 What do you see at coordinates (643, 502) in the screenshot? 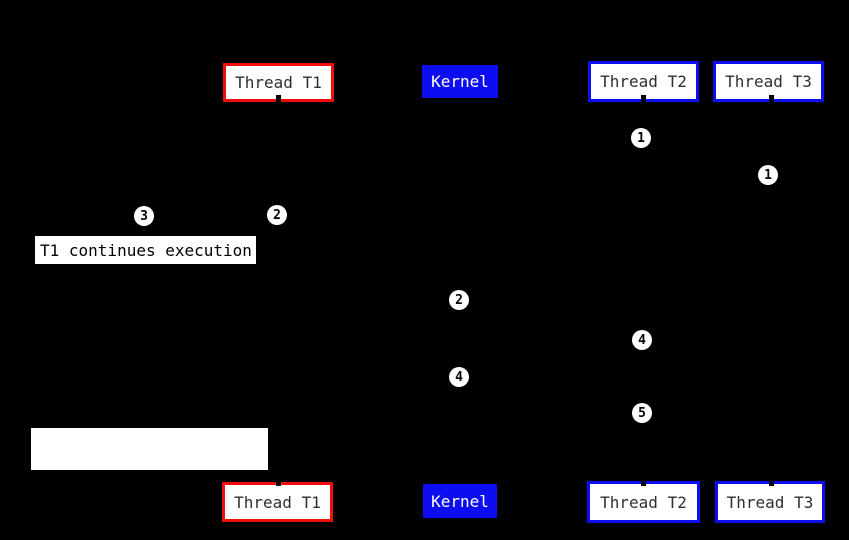
I see `participant-thread-t2-bottom: Thread T2` at bounding box center [643, 502].